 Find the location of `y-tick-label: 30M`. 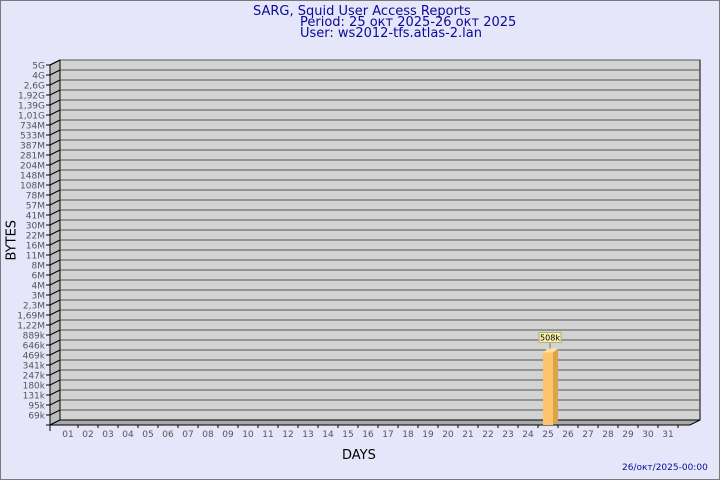

y-tick-label: 30M is located at coordinates (35, 227).